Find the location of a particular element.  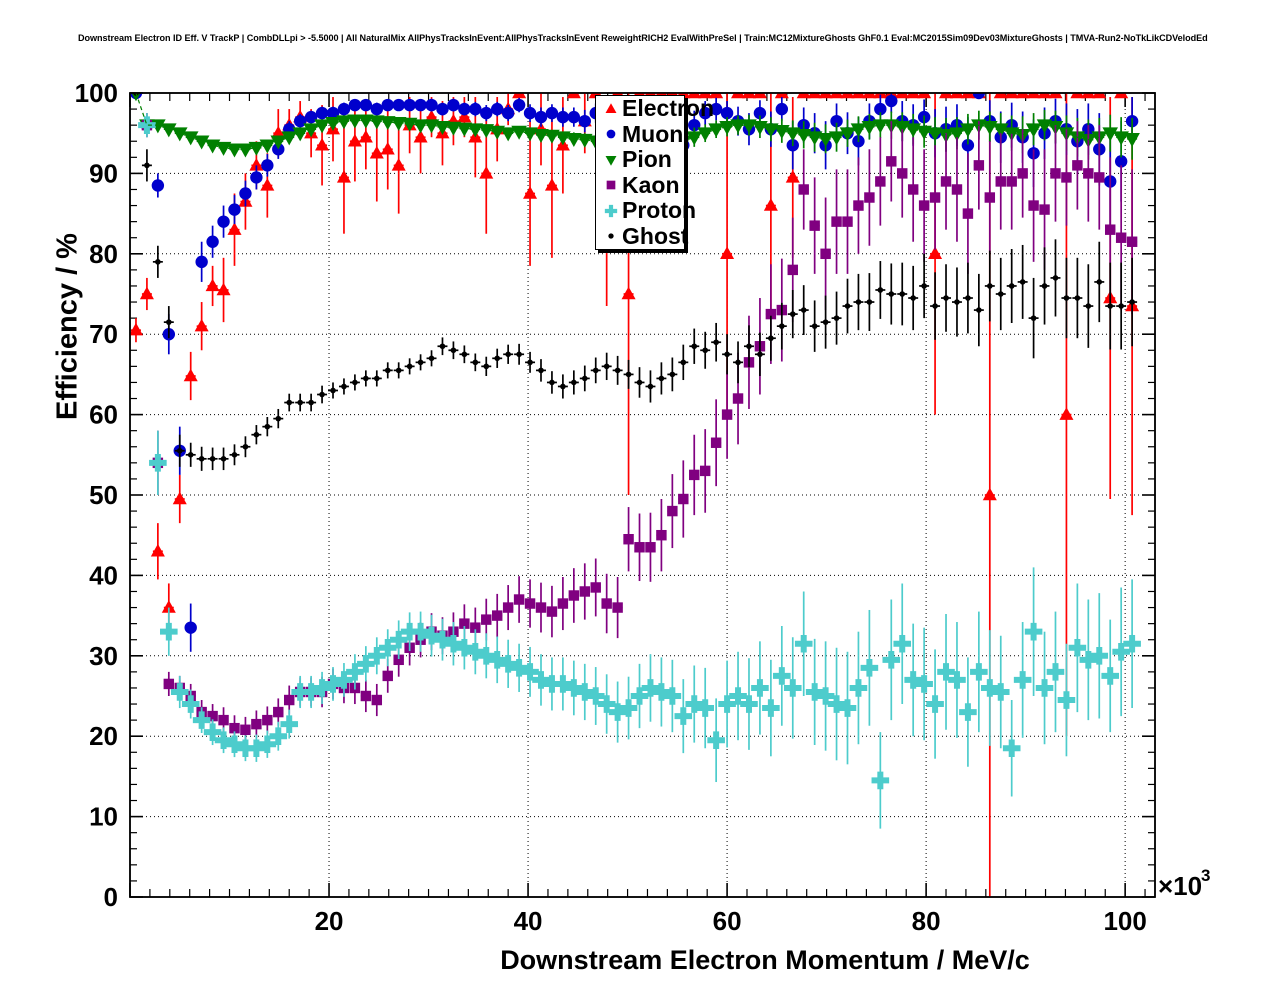

y-tick-label: 10 is located at coordinates (103, 817).